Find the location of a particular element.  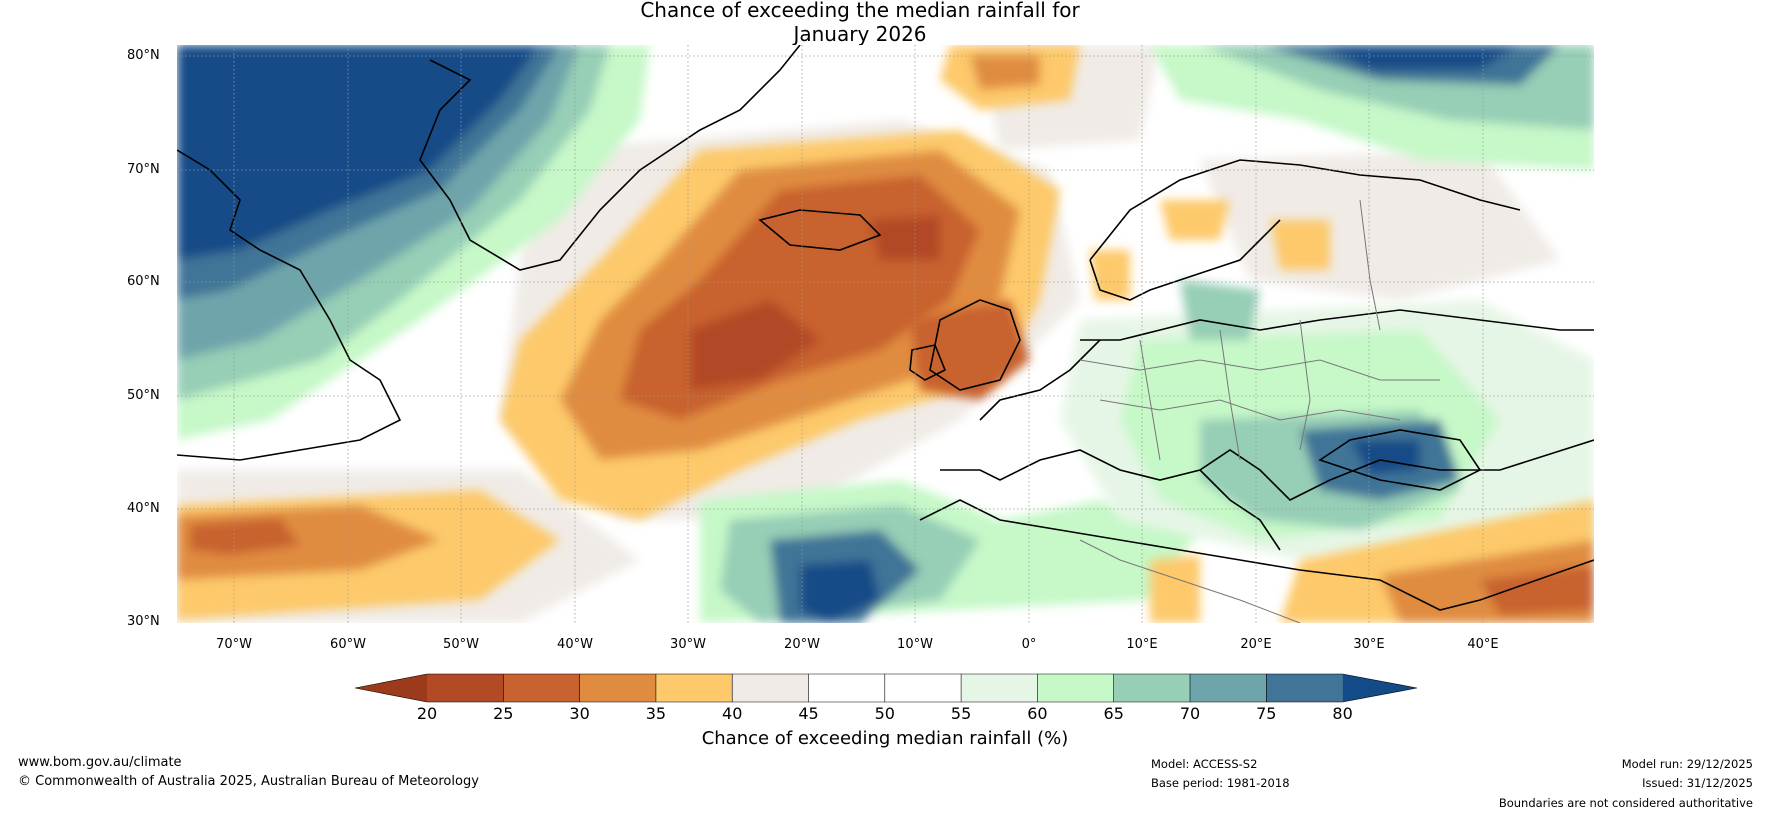

model-name: Model: ACCESS-S2 is located at coordinates (1204, 764).